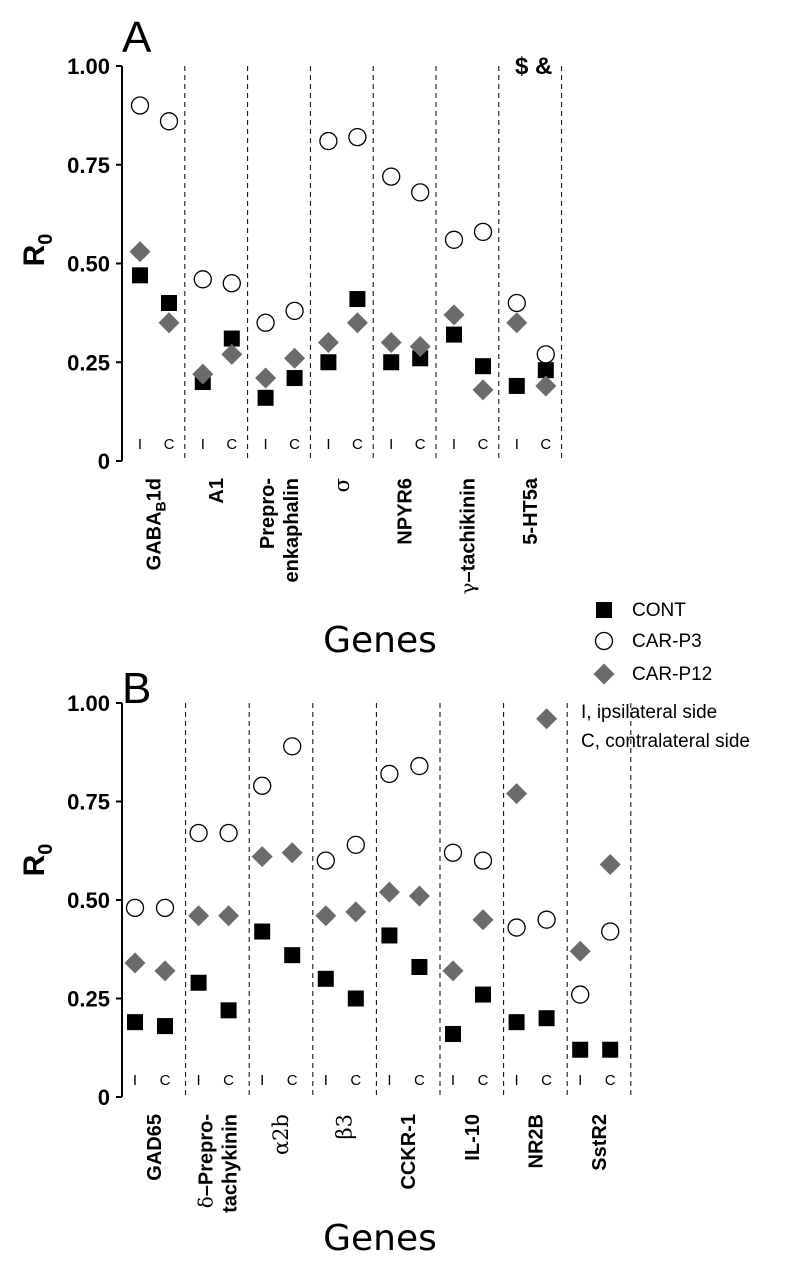  I want to click on category-label: β3, so click(345, 1127).